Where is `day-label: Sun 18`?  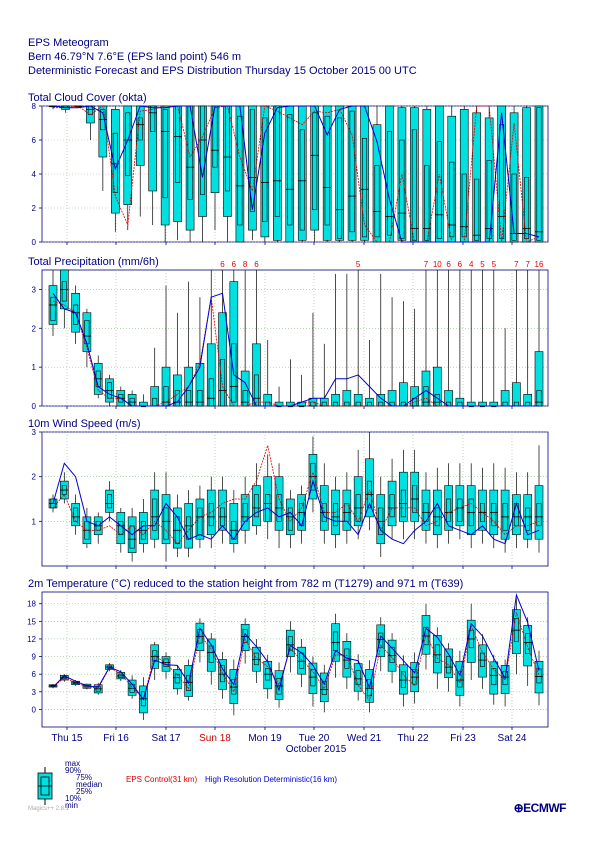 day-label: Sun 18 is located at coordinates (215, 738).